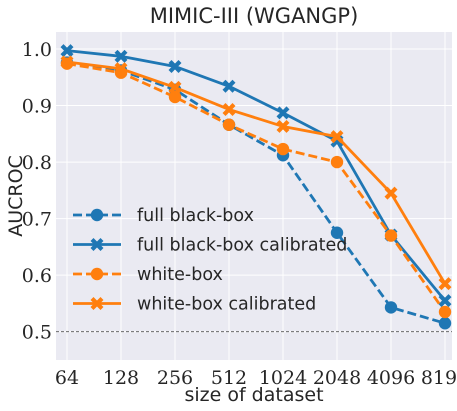  I want to click on x-tick-label: 1024, so click(283, 378).